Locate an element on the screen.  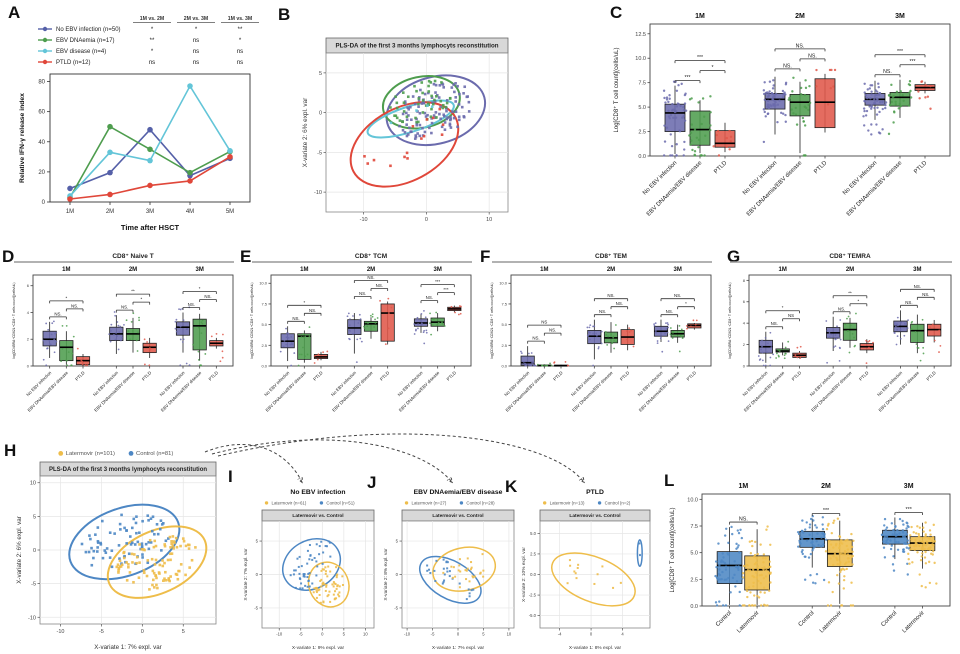
svg-text: No EBV infection (n=50) is located at coordinates (88, 30).